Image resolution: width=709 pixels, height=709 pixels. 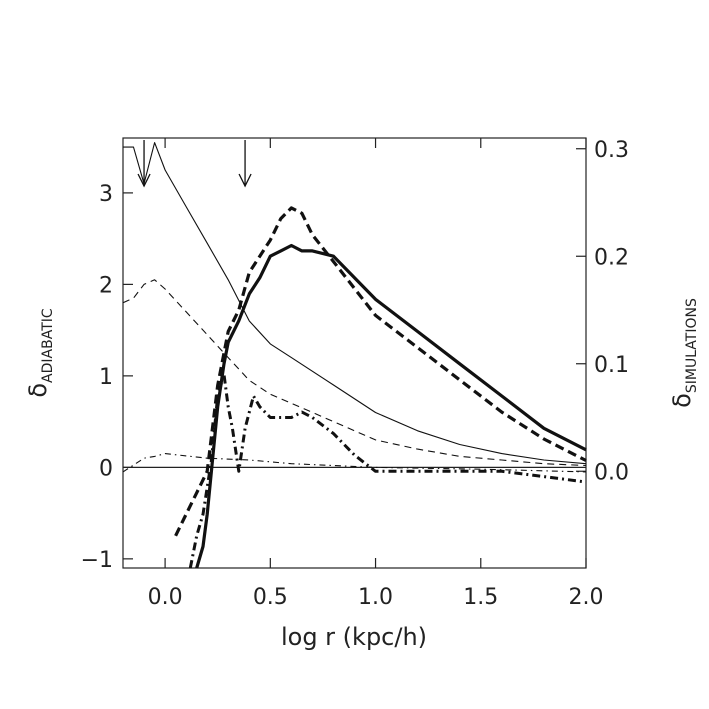 What do you see at coordinates (270, 597) in the screenshot?
I see `x-tick-label-1: 0.5` at bounding box center [270, 597].